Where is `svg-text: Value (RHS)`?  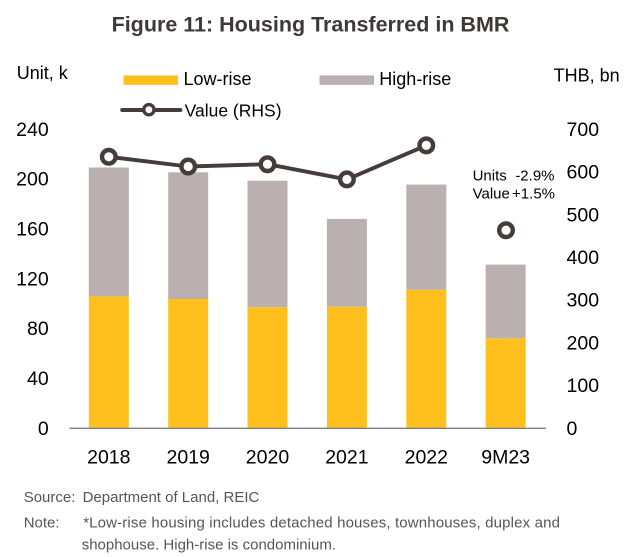 svg-text: Value (RHS) is located at coordinates (233, 110).